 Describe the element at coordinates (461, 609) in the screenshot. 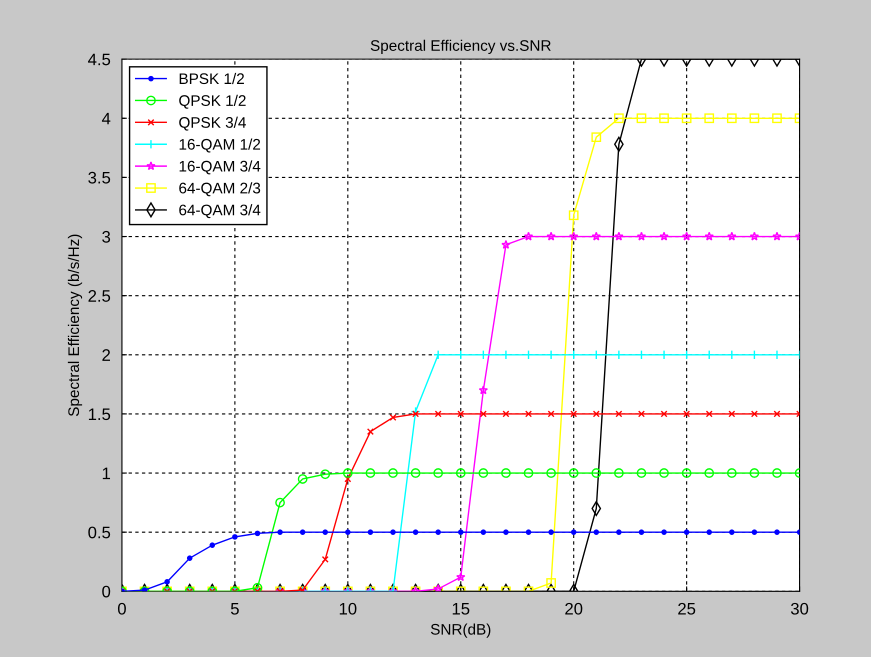

I see `x-tick-label: 15` at that location.